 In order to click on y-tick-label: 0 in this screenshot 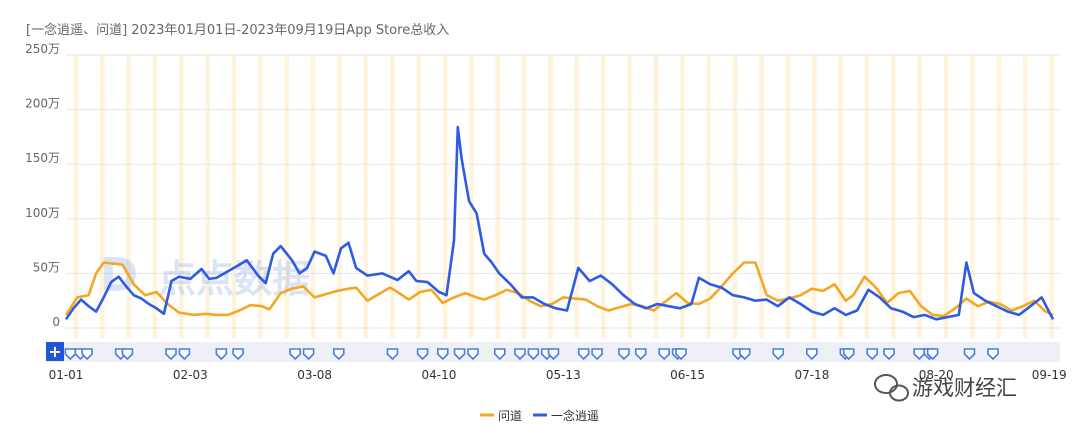, I will do `click(56, 322)`.